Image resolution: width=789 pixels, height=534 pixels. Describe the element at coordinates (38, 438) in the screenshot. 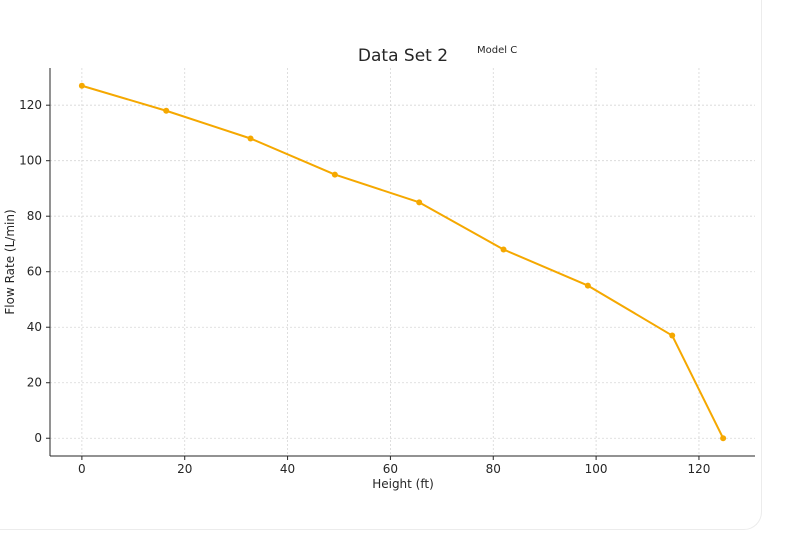

I see `y-tick-label-0: 0` at that location.